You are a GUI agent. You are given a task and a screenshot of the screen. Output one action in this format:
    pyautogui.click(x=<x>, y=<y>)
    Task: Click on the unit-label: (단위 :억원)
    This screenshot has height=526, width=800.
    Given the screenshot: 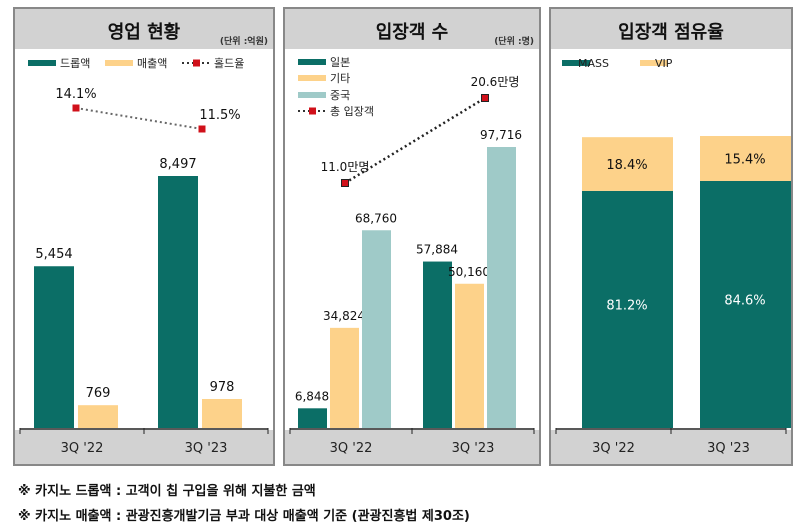 What is the action you would take?
    pyautogui.click(x=244, y=41)
    